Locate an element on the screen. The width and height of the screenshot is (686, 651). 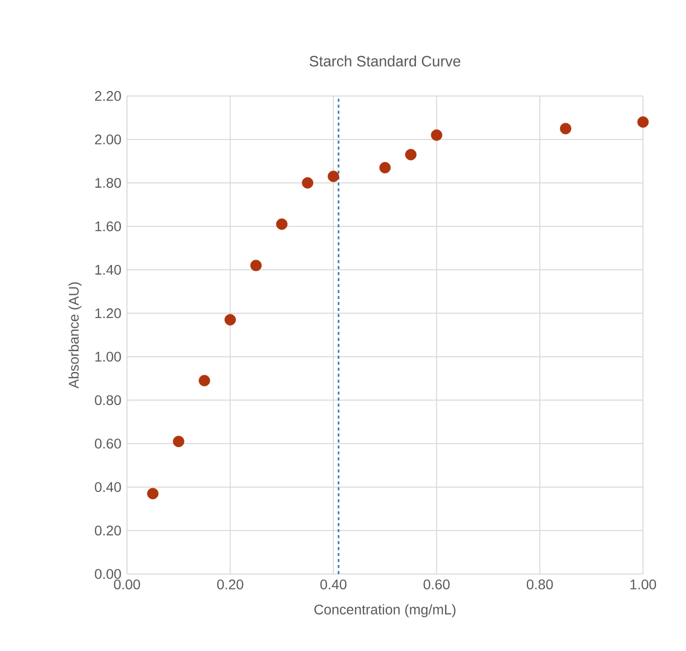
y-tick-label: 2.20 is located at coordinates (108, 96).